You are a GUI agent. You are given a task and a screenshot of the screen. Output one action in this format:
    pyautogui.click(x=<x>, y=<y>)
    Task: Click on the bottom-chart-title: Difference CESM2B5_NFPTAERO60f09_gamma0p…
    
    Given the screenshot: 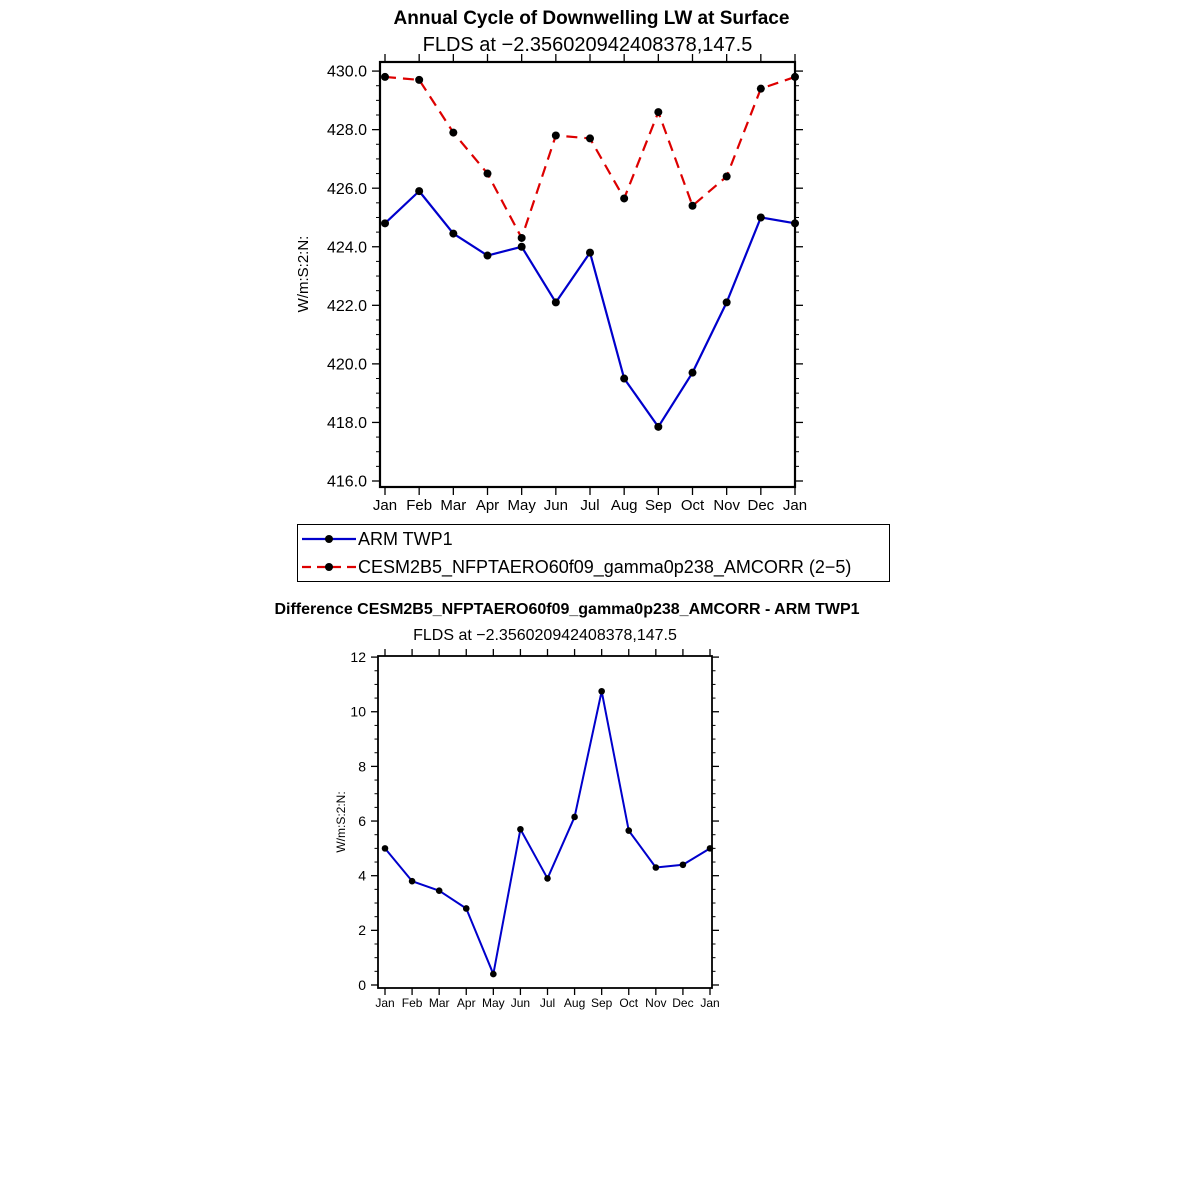 What is the action you would take?
    pyautogui.click(x=567, y=609)
    